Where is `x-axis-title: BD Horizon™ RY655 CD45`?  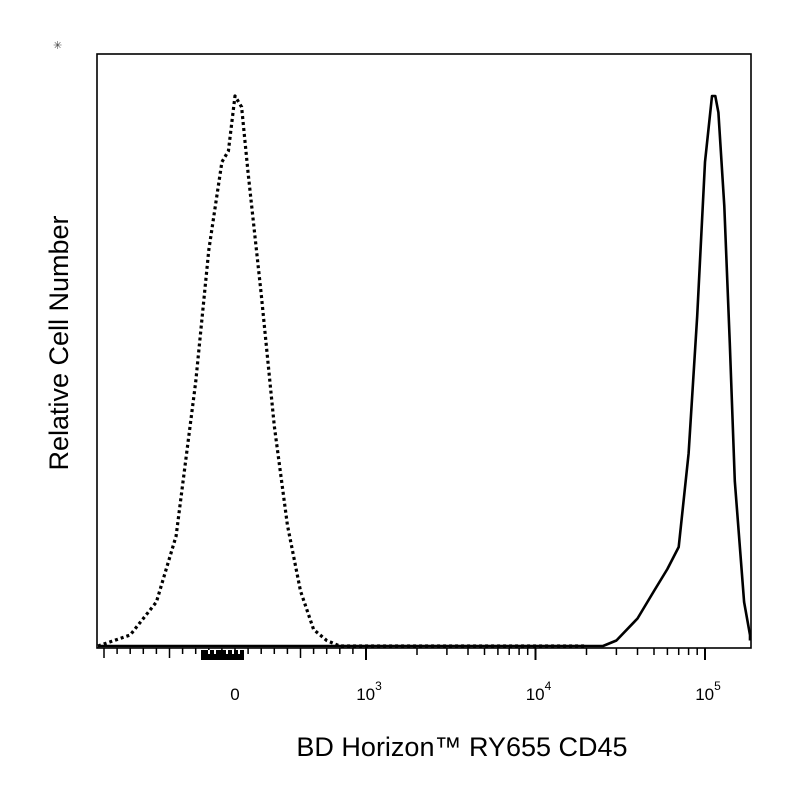
x-axis-title: BD Horizon™ RY655 CD45 is located at coordinates (461, 747).